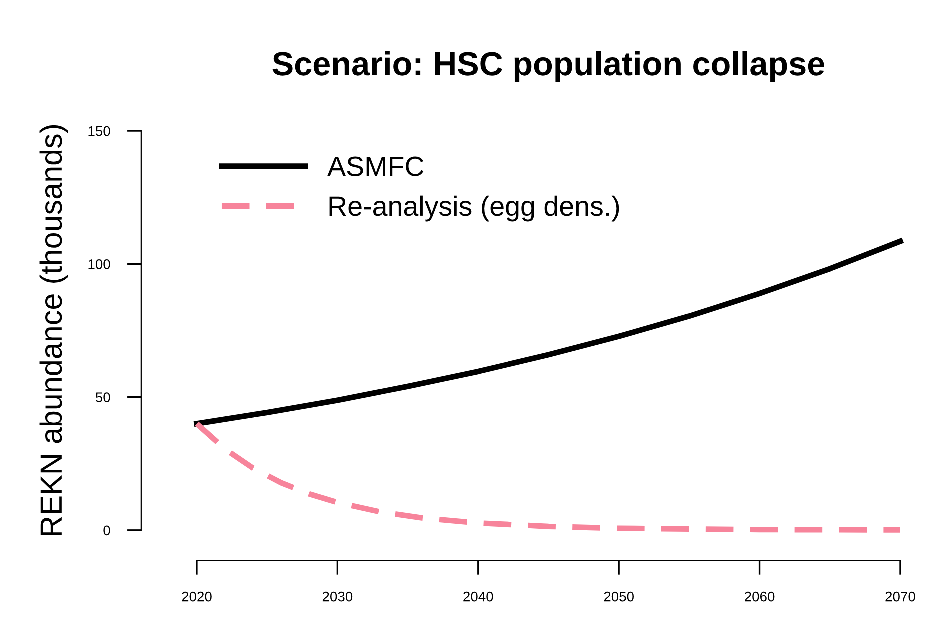 The width and height of the screenshot is (938, 624). I want to click on legend-label: Re-analysis (egg dens.), so click(475, 209).